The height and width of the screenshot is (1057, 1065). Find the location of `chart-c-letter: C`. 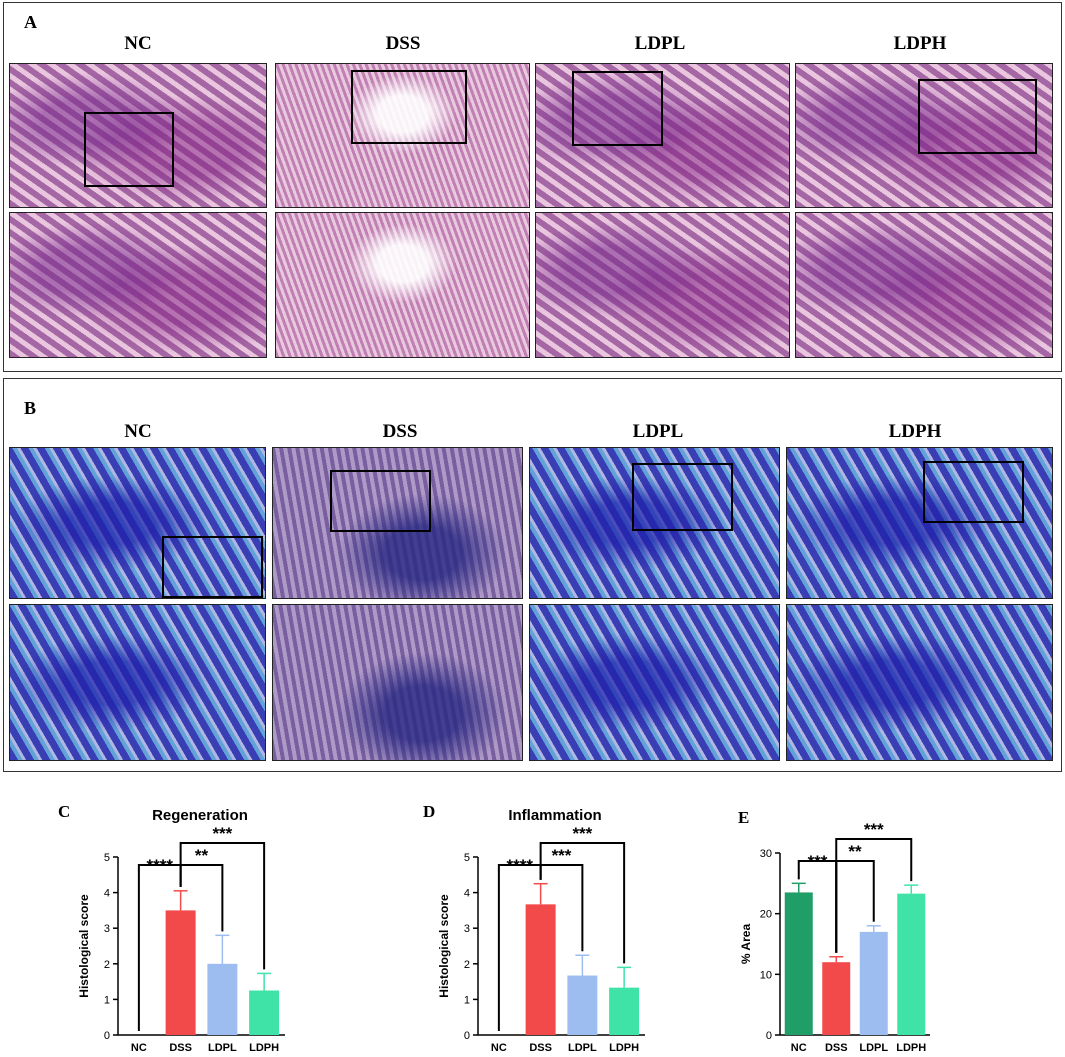

chart-c-letter: C is located at coordinates (64, 811).